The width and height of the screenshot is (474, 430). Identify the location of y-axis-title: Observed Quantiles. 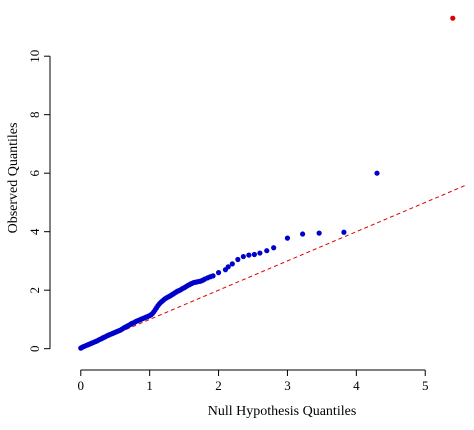
(13, 178).